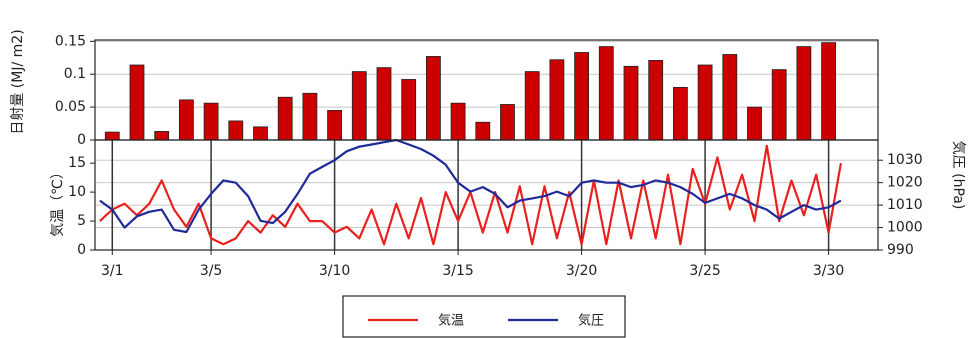 The width and height of the screenshot is (971, 338). Describe the element at coordinates (70, 107) in the screenshot. I see `y-tick-label: 0.05` at that location.